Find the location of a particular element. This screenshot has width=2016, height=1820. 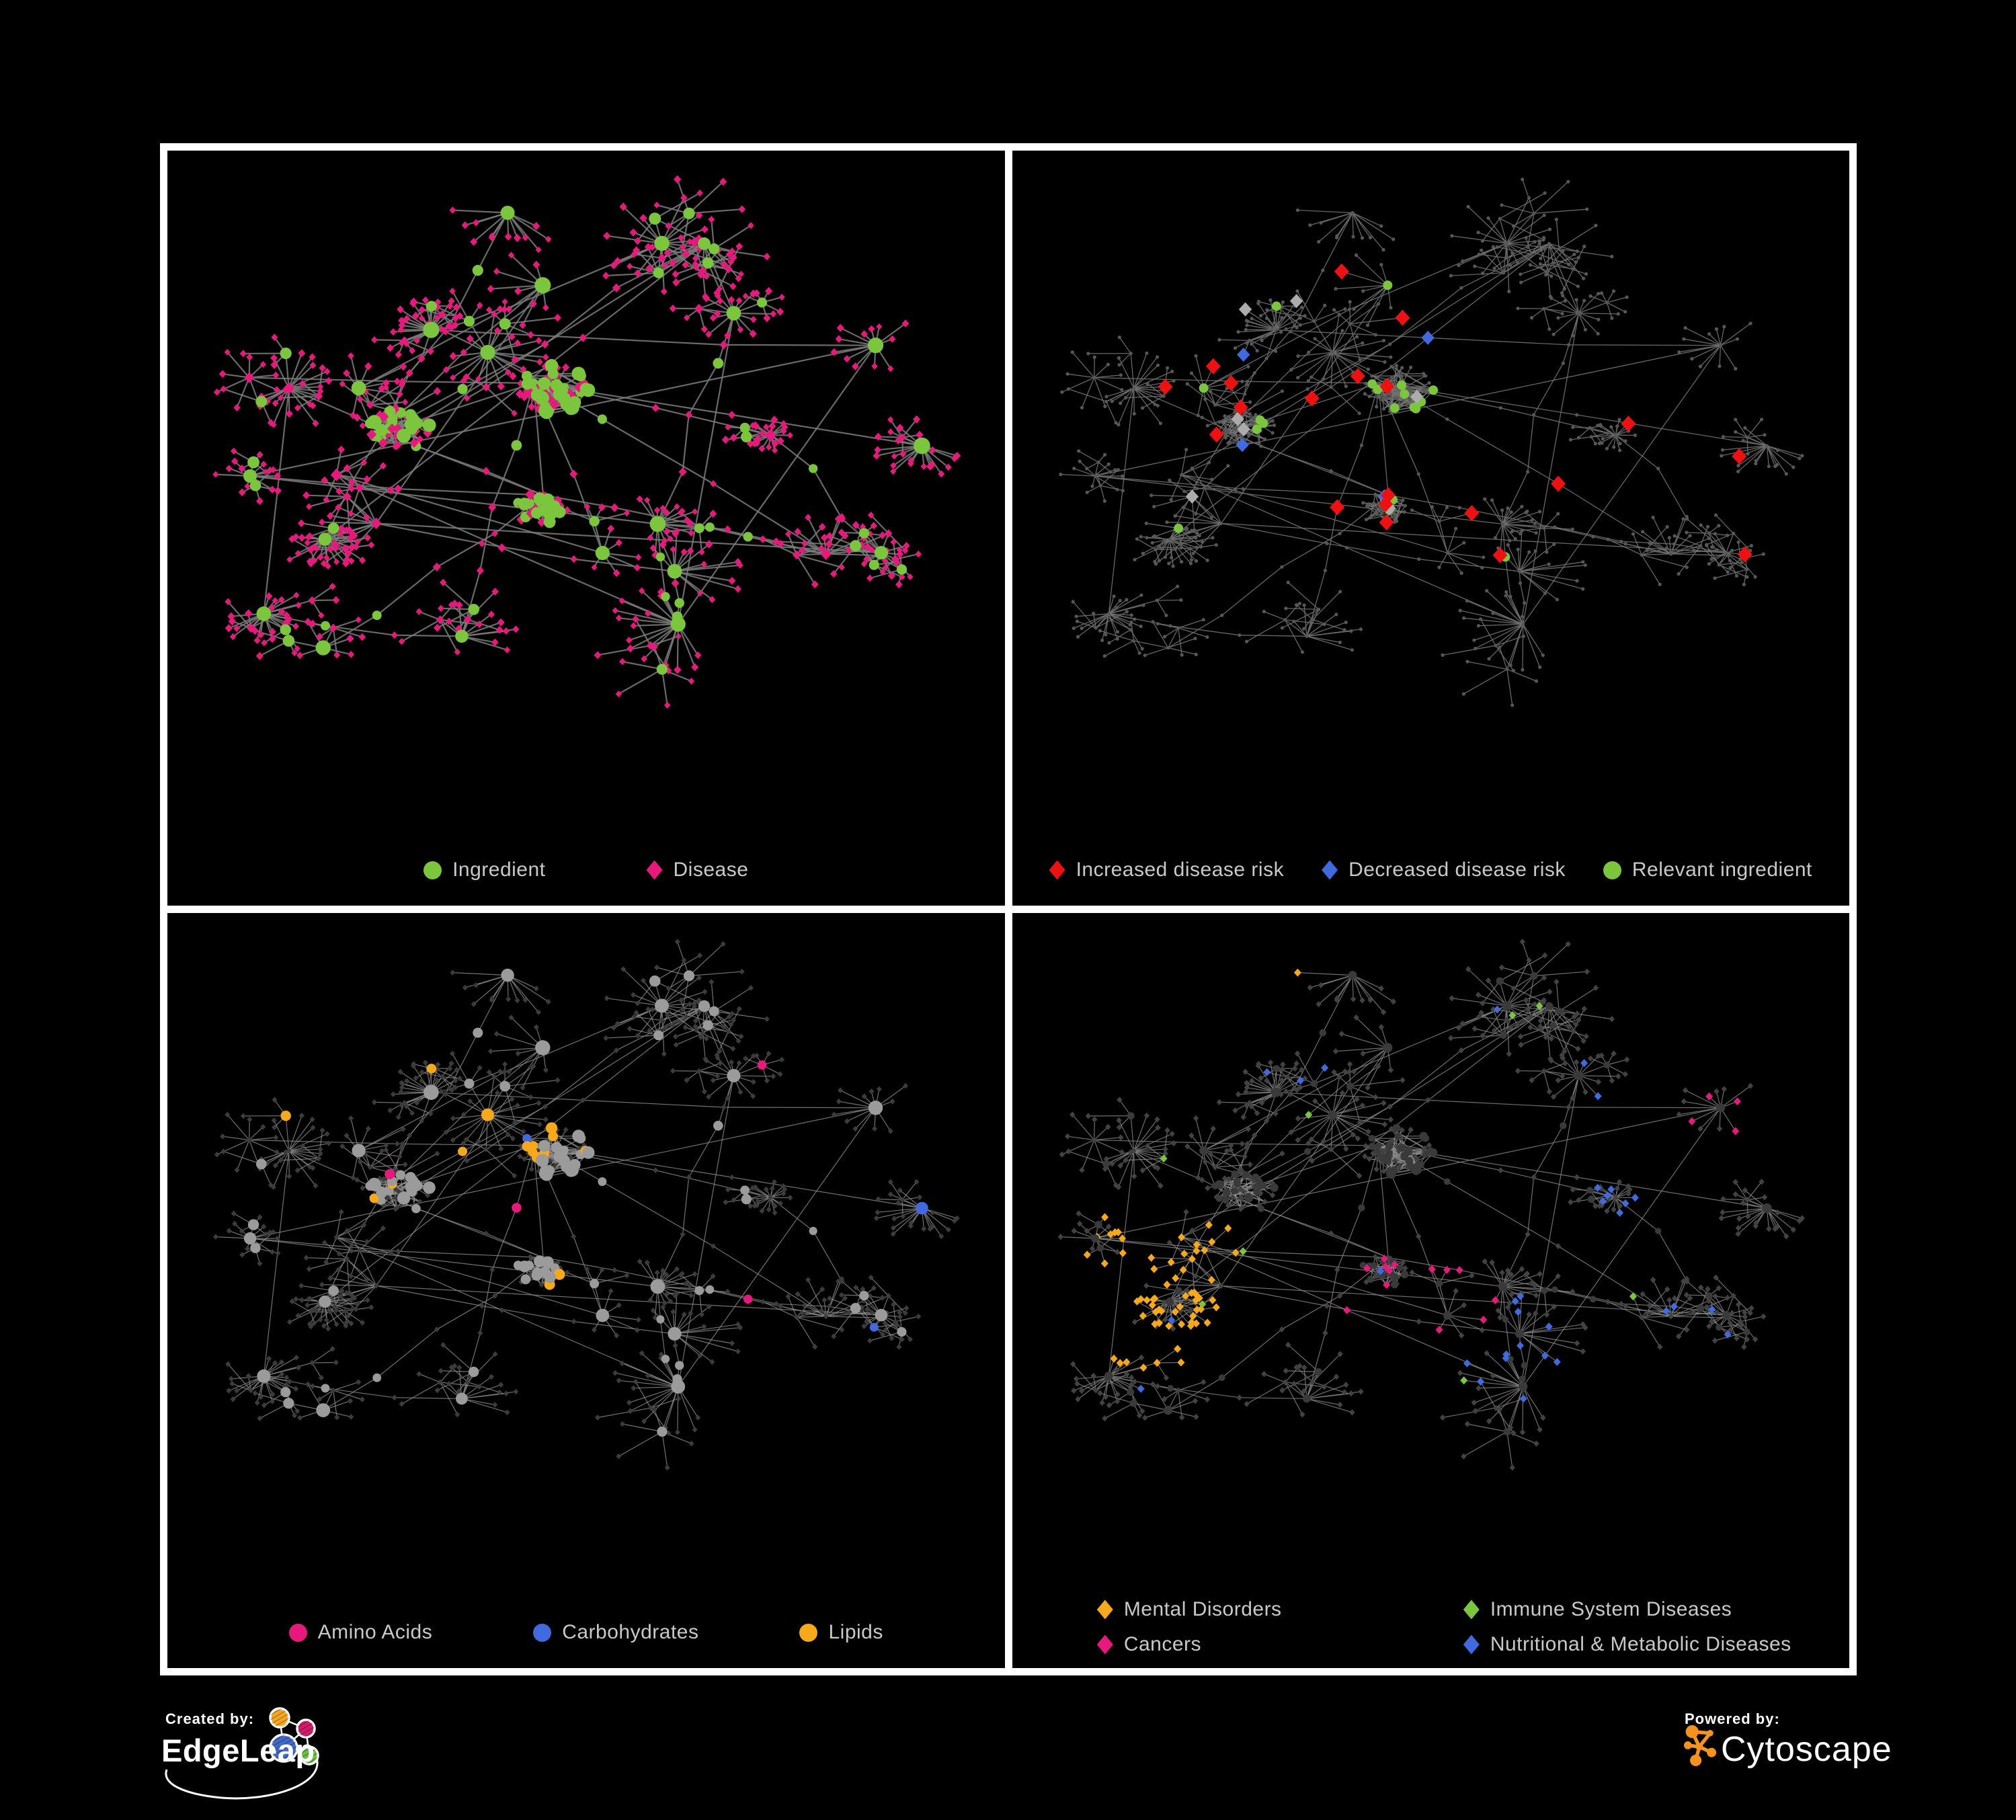

legend-item: Mental Disorders is located at coordinates (1279, 1609).